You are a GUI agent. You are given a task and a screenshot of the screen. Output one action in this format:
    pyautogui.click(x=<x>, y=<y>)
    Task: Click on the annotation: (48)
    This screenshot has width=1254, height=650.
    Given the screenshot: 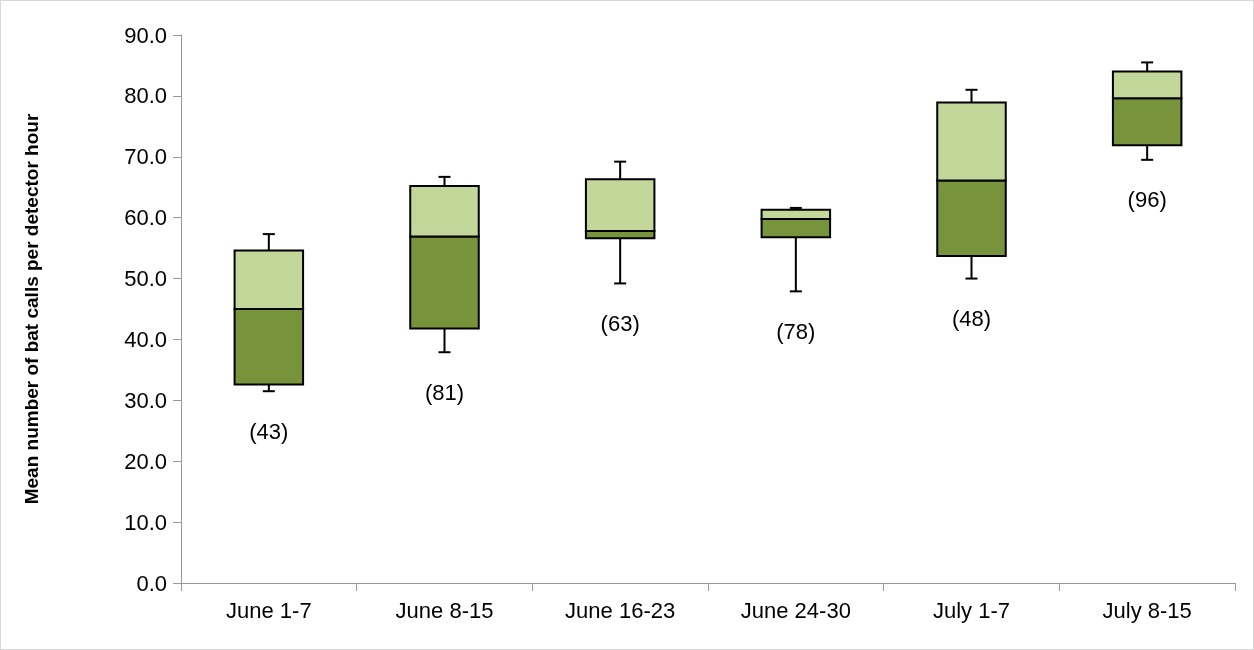 What is the action you would take?
    pyautogui.click(x=971, y=319)
    